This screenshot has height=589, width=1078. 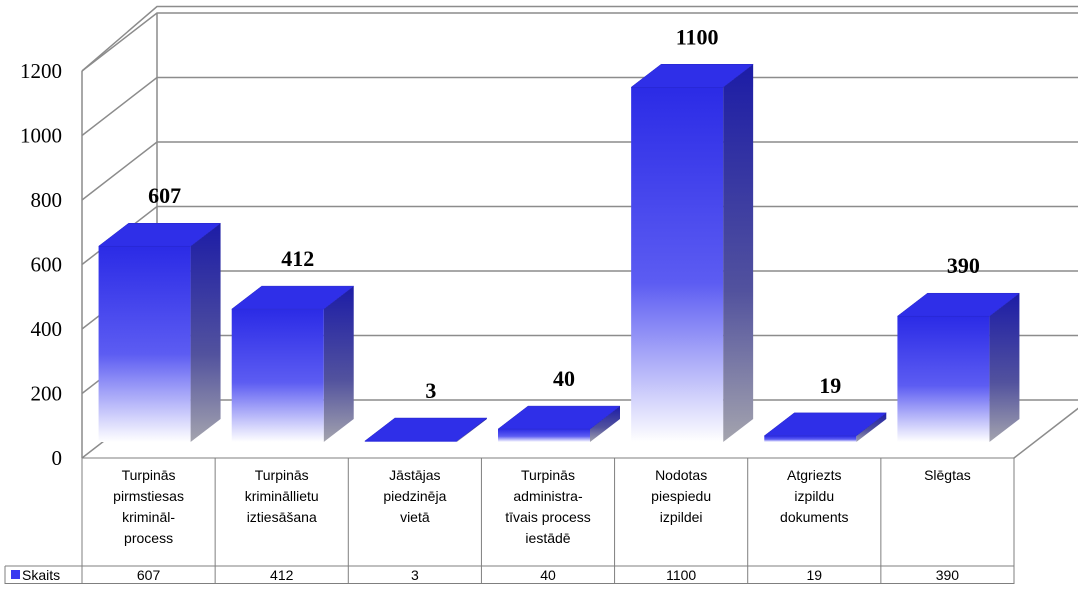 What do you see at coordinates (830, 385) in the screenshot?
I see `data-label: 19` at bounding box center [830, 385].